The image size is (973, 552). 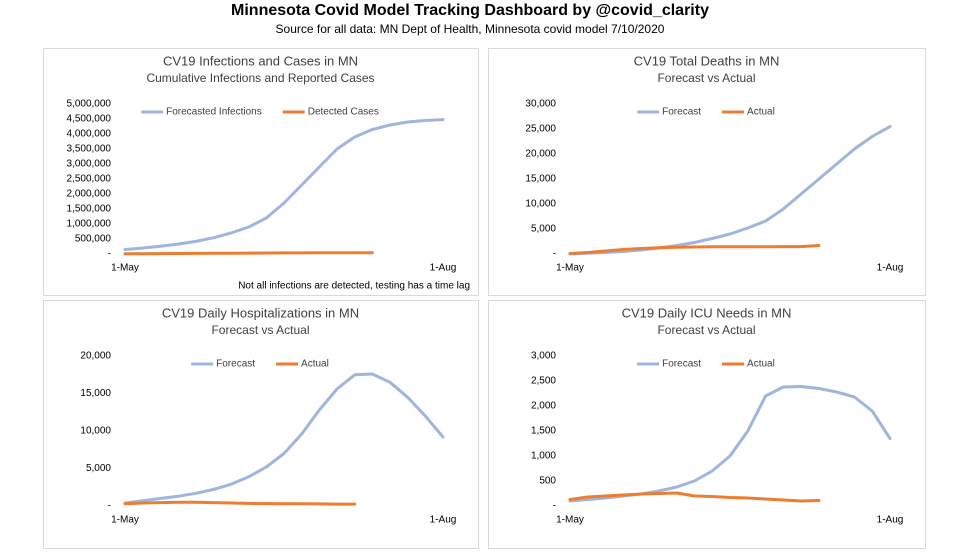 I want to click on legend-label: Forecasted Infections, so click(x=214, y=112).